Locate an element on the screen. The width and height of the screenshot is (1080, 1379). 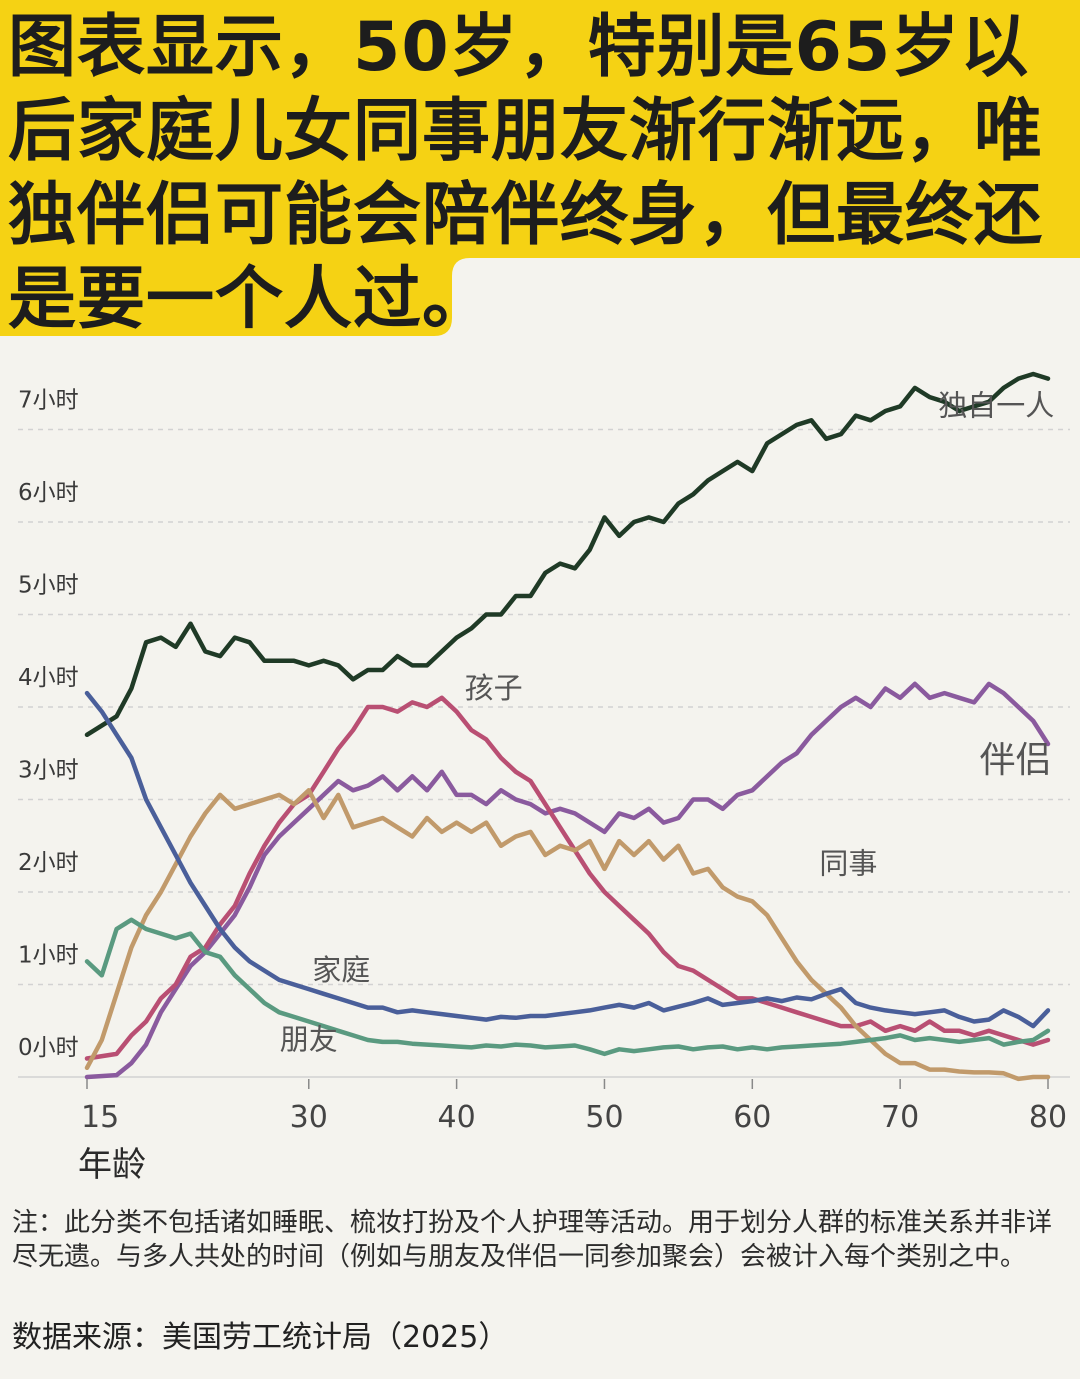
series-label: 家庭 is located at coordinates (341, 970).